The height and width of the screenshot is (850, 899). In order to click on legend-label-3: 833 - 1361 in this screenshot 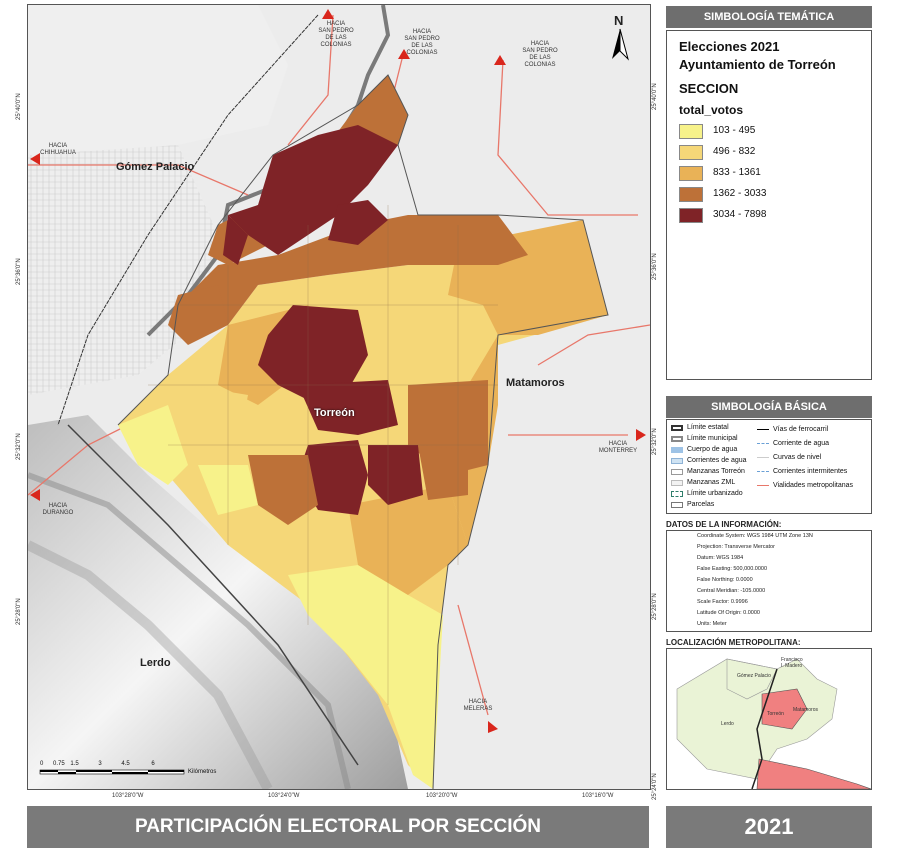, I will do `click(737, 172)`.